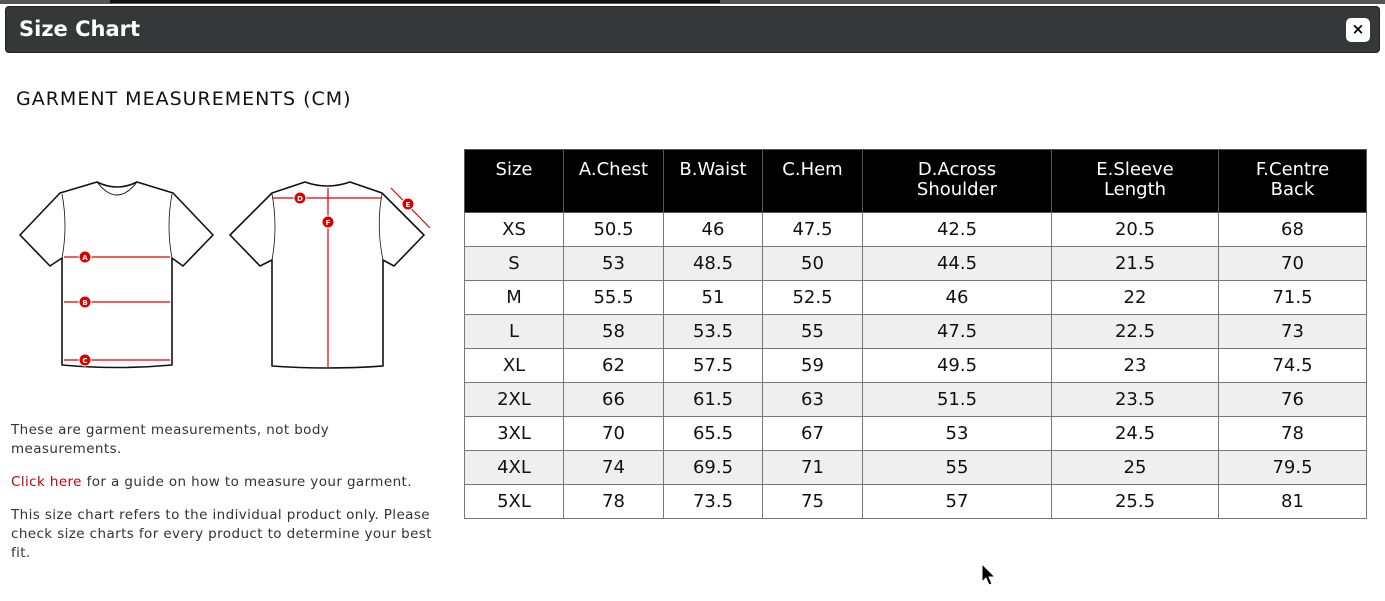 This screenshot has height=601, width=1385. Describe the element at coordinates (1292, 467) in the screenshot. I see `measurement-cell: 79.5` at that location.